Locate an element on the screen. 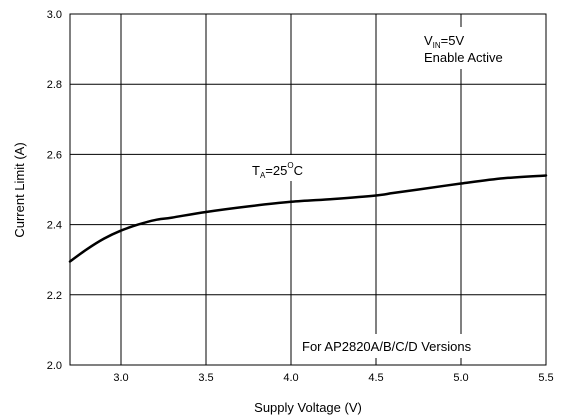  y-tick-label: 2.2 is located at coordinates (54, 296).